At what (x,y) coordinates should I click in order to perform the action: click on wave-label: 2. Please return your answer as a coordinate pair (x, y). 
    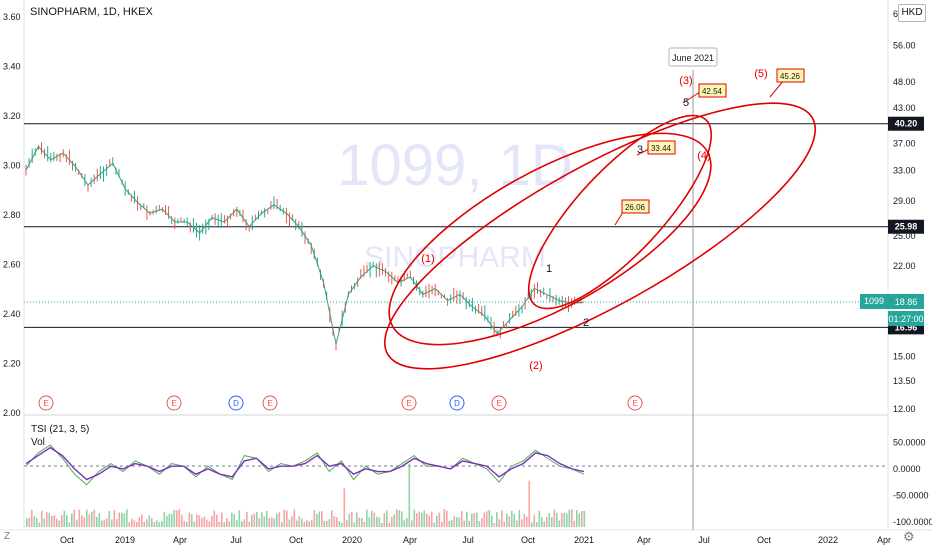
    Looking at the image, I should click on (586, 323).